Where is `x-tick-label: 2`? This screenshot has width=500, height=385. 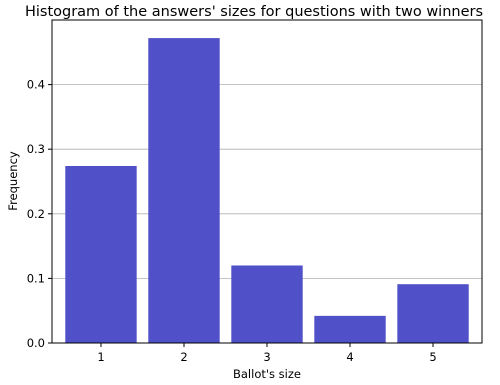 x-tick-label: 2 is located at coordinates (183, 357).